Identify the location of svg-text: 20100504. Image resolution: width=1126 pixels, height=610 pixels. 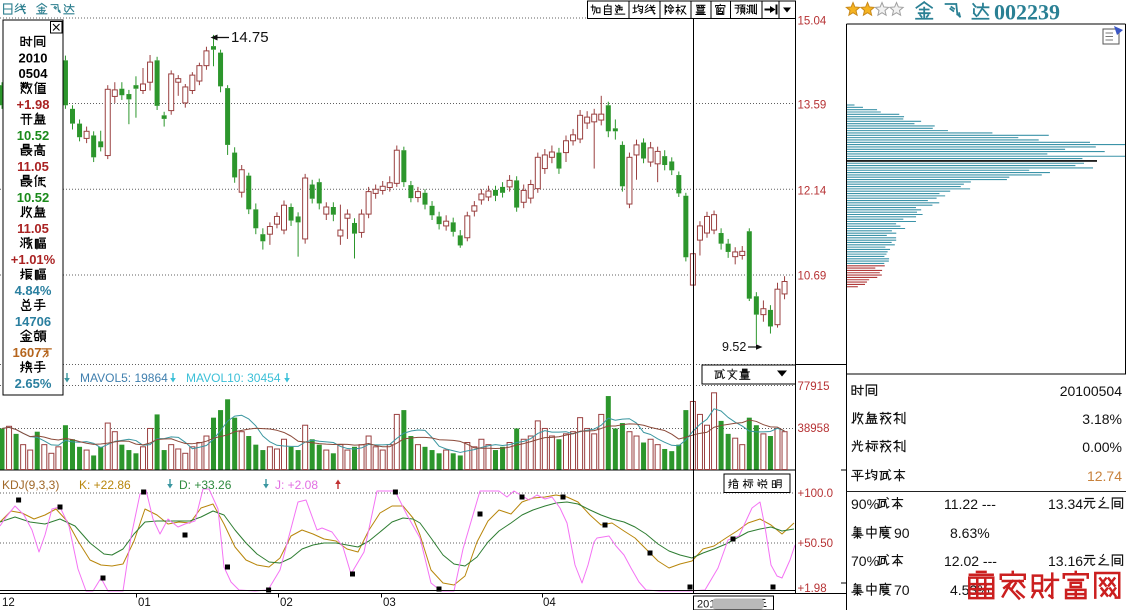
(1091, 391).